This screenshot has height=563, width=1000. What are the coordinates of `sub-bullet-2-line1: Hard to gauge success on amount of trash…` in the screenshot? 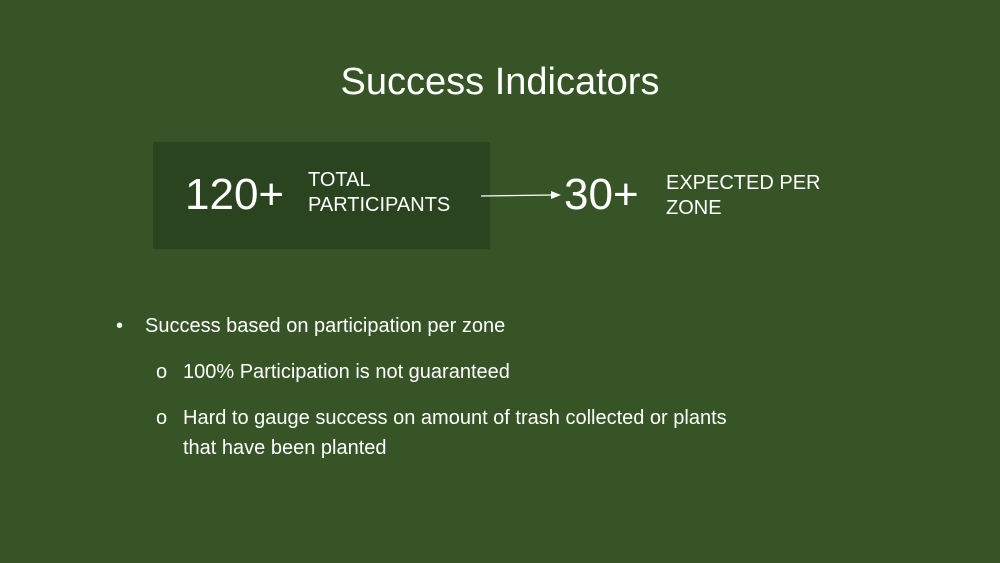 It's located at (455, 418).